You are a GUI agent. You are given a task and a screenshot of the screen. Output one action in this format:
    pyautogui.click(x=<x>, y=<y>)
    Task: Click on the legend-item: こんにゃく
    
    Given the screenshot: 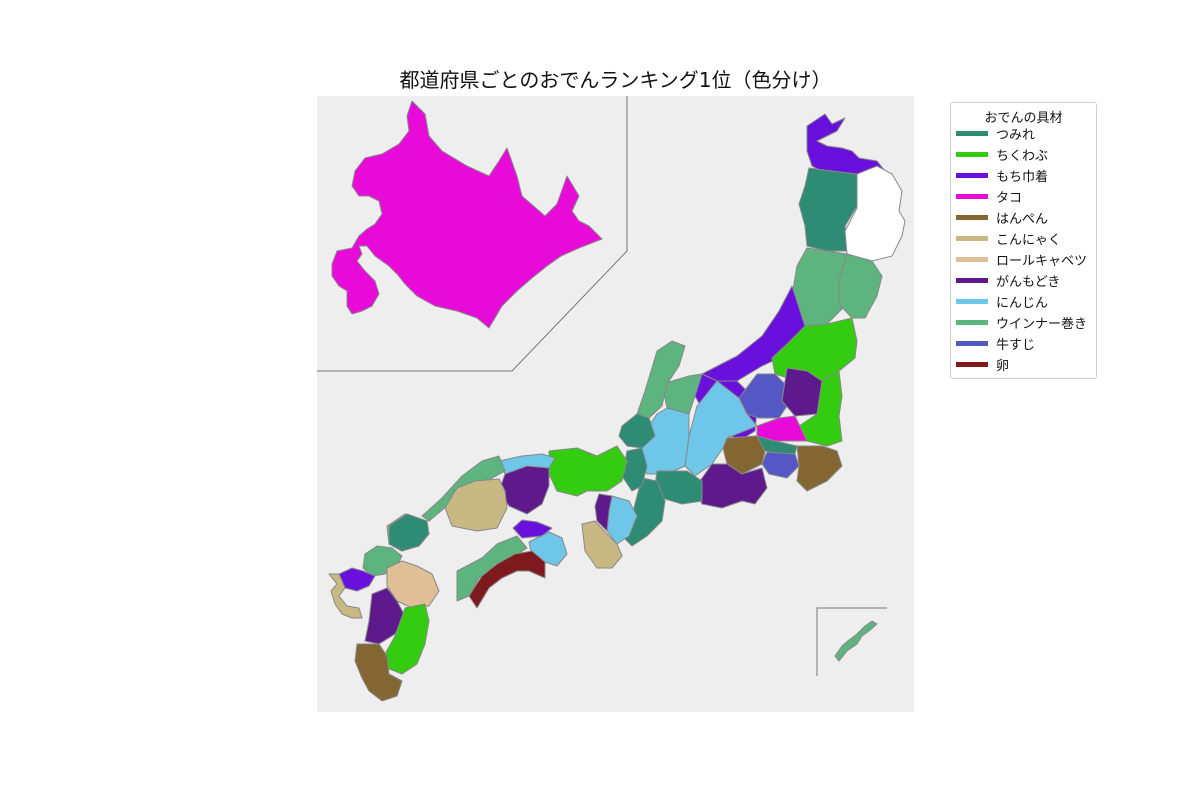 What is the action you would take?
    pyautogui.click(x=1008, y=238)
    